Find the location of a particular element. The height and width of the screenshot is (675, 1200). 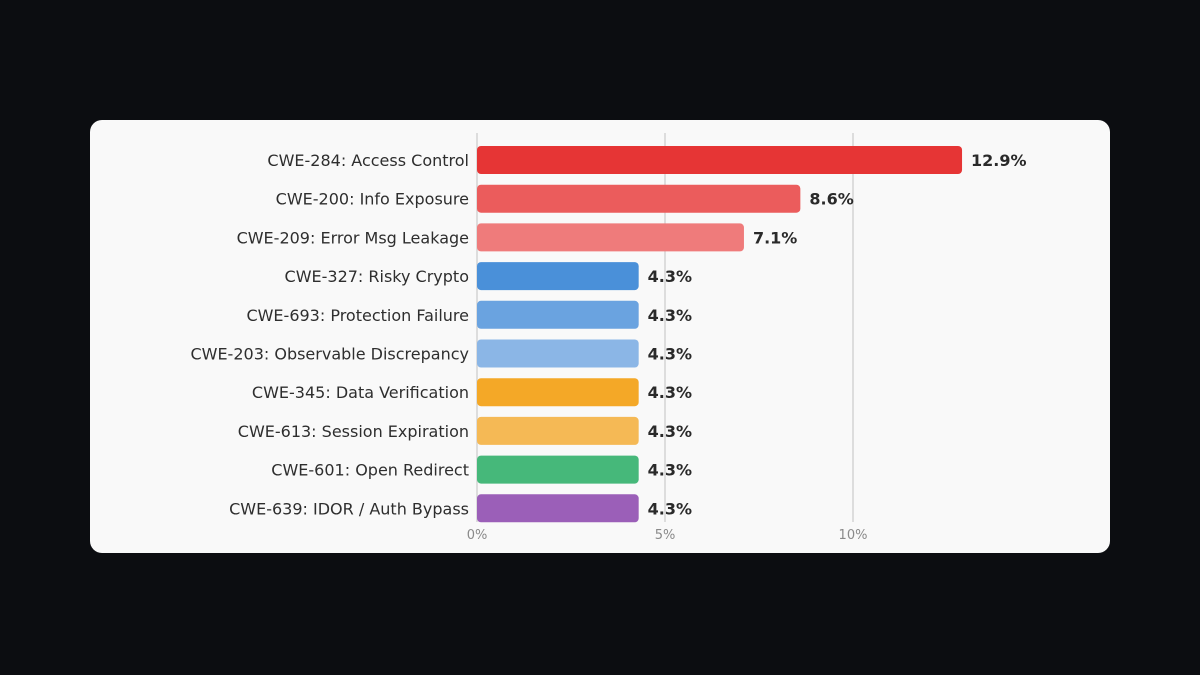

category-label: CWE-200: Info Exposure is located at coordinates (372, 199).